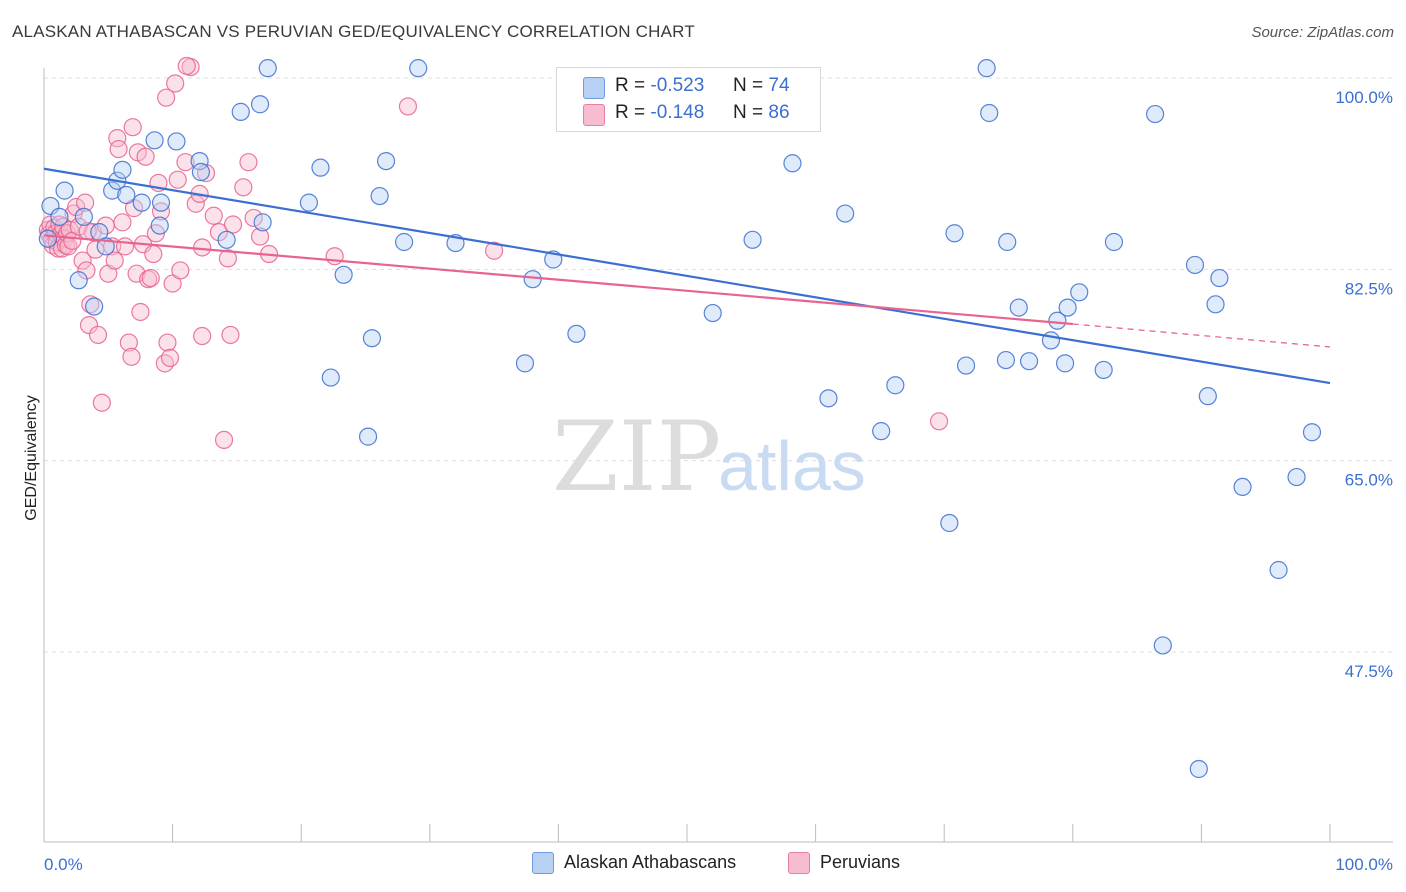 The width and height of the screenshot is (1406, 892). I want to click on trend-line-peruvians-extension, so click(1201, 335).